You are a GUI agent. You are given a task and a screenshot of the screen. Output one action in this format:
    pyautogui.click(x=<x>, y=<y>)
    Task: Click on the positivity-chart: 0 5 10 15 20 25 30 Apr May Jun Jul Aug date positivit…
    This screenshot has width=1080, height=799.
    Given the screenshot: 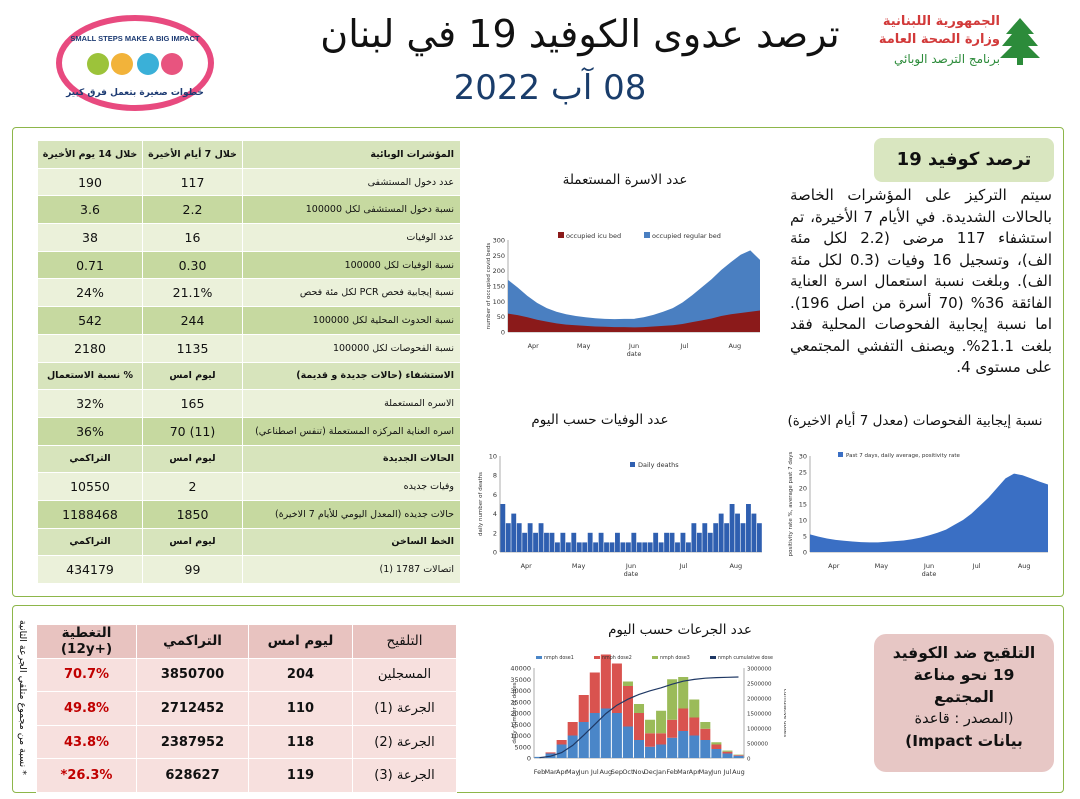 What is the action you would take?
    pyautogui.click(x=918, y=515)
    